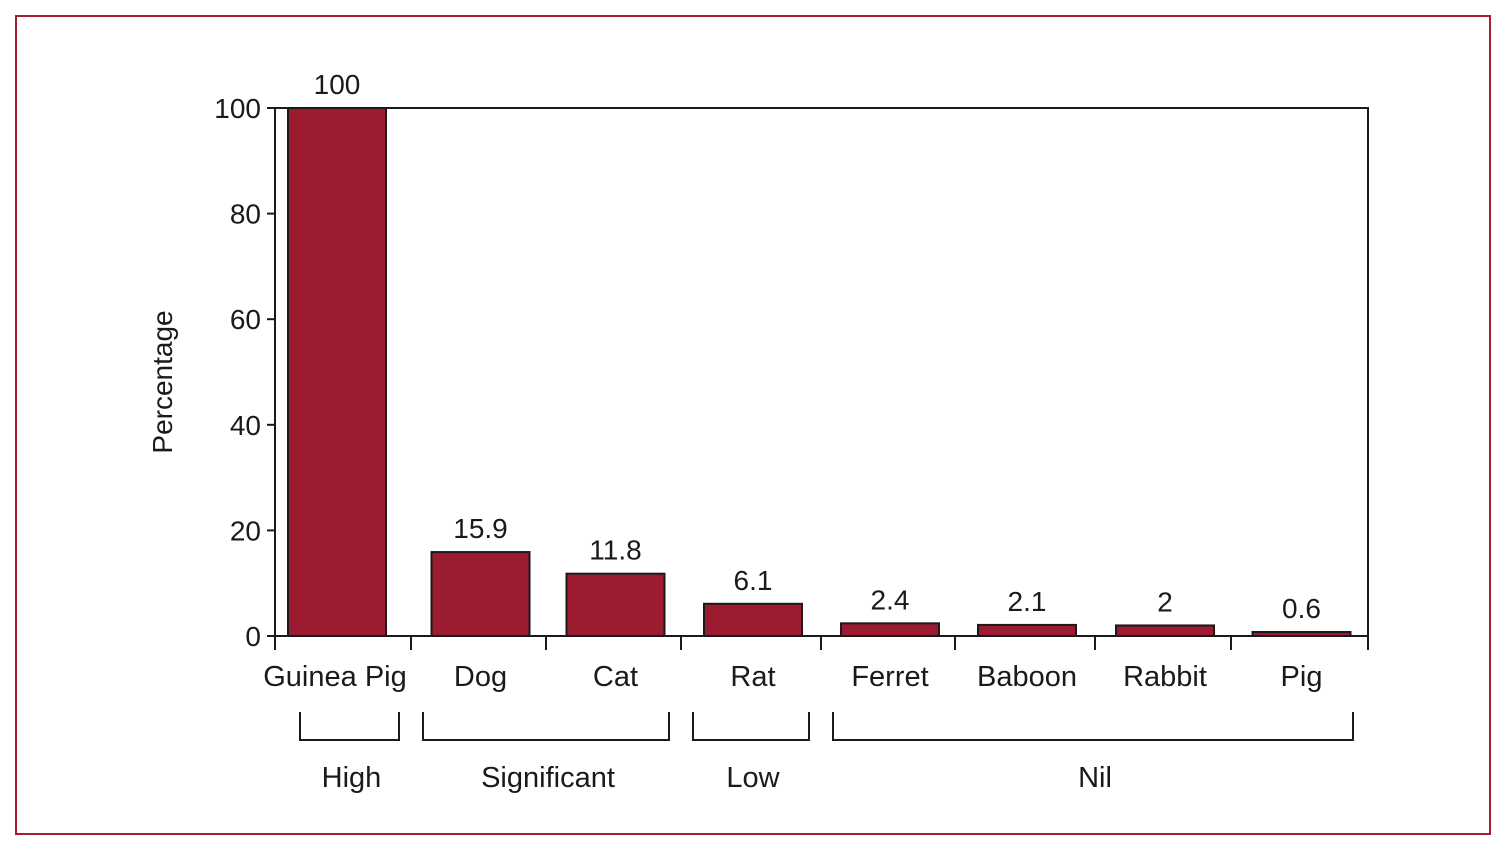  What do you see at coordinates (237, 108) in the screenshot?
I see `y-tick-label: 100` at bounding box center [237, 108].